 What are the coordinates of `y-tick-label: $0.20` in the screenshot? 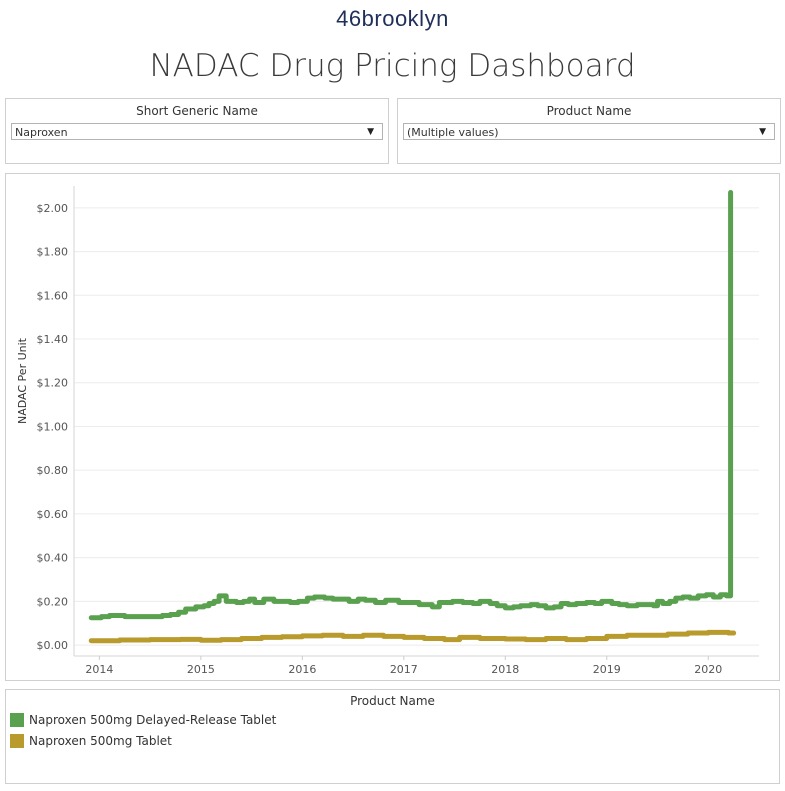 It's located at (53, 601).